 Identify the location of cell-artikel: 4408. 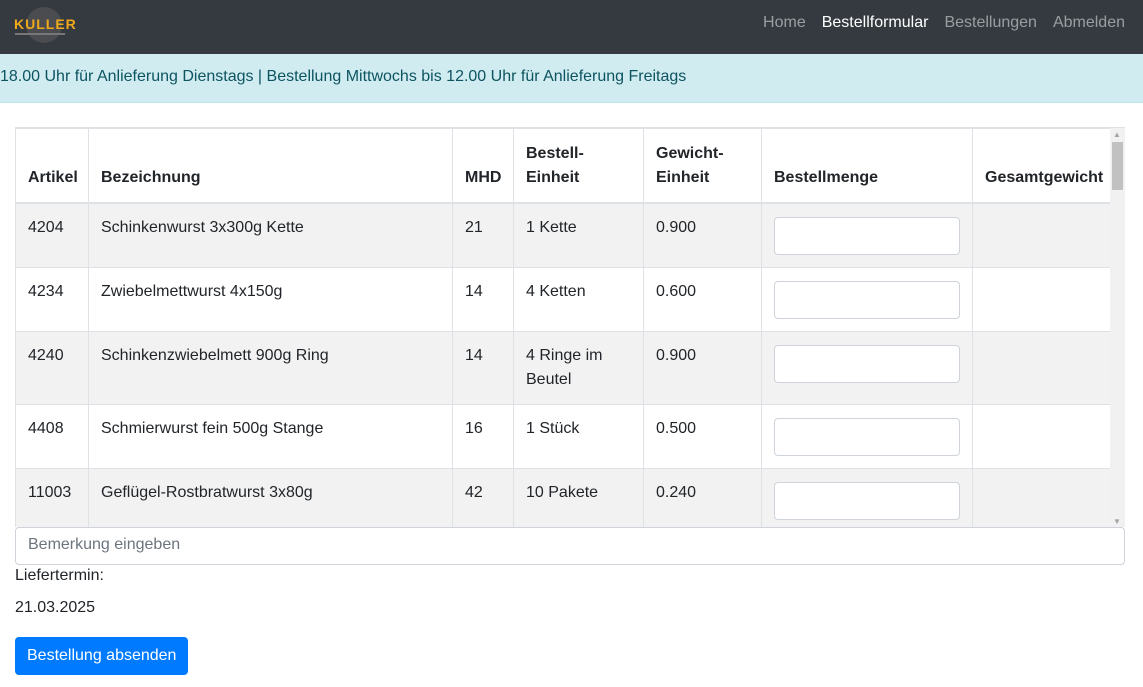
(52, 436).